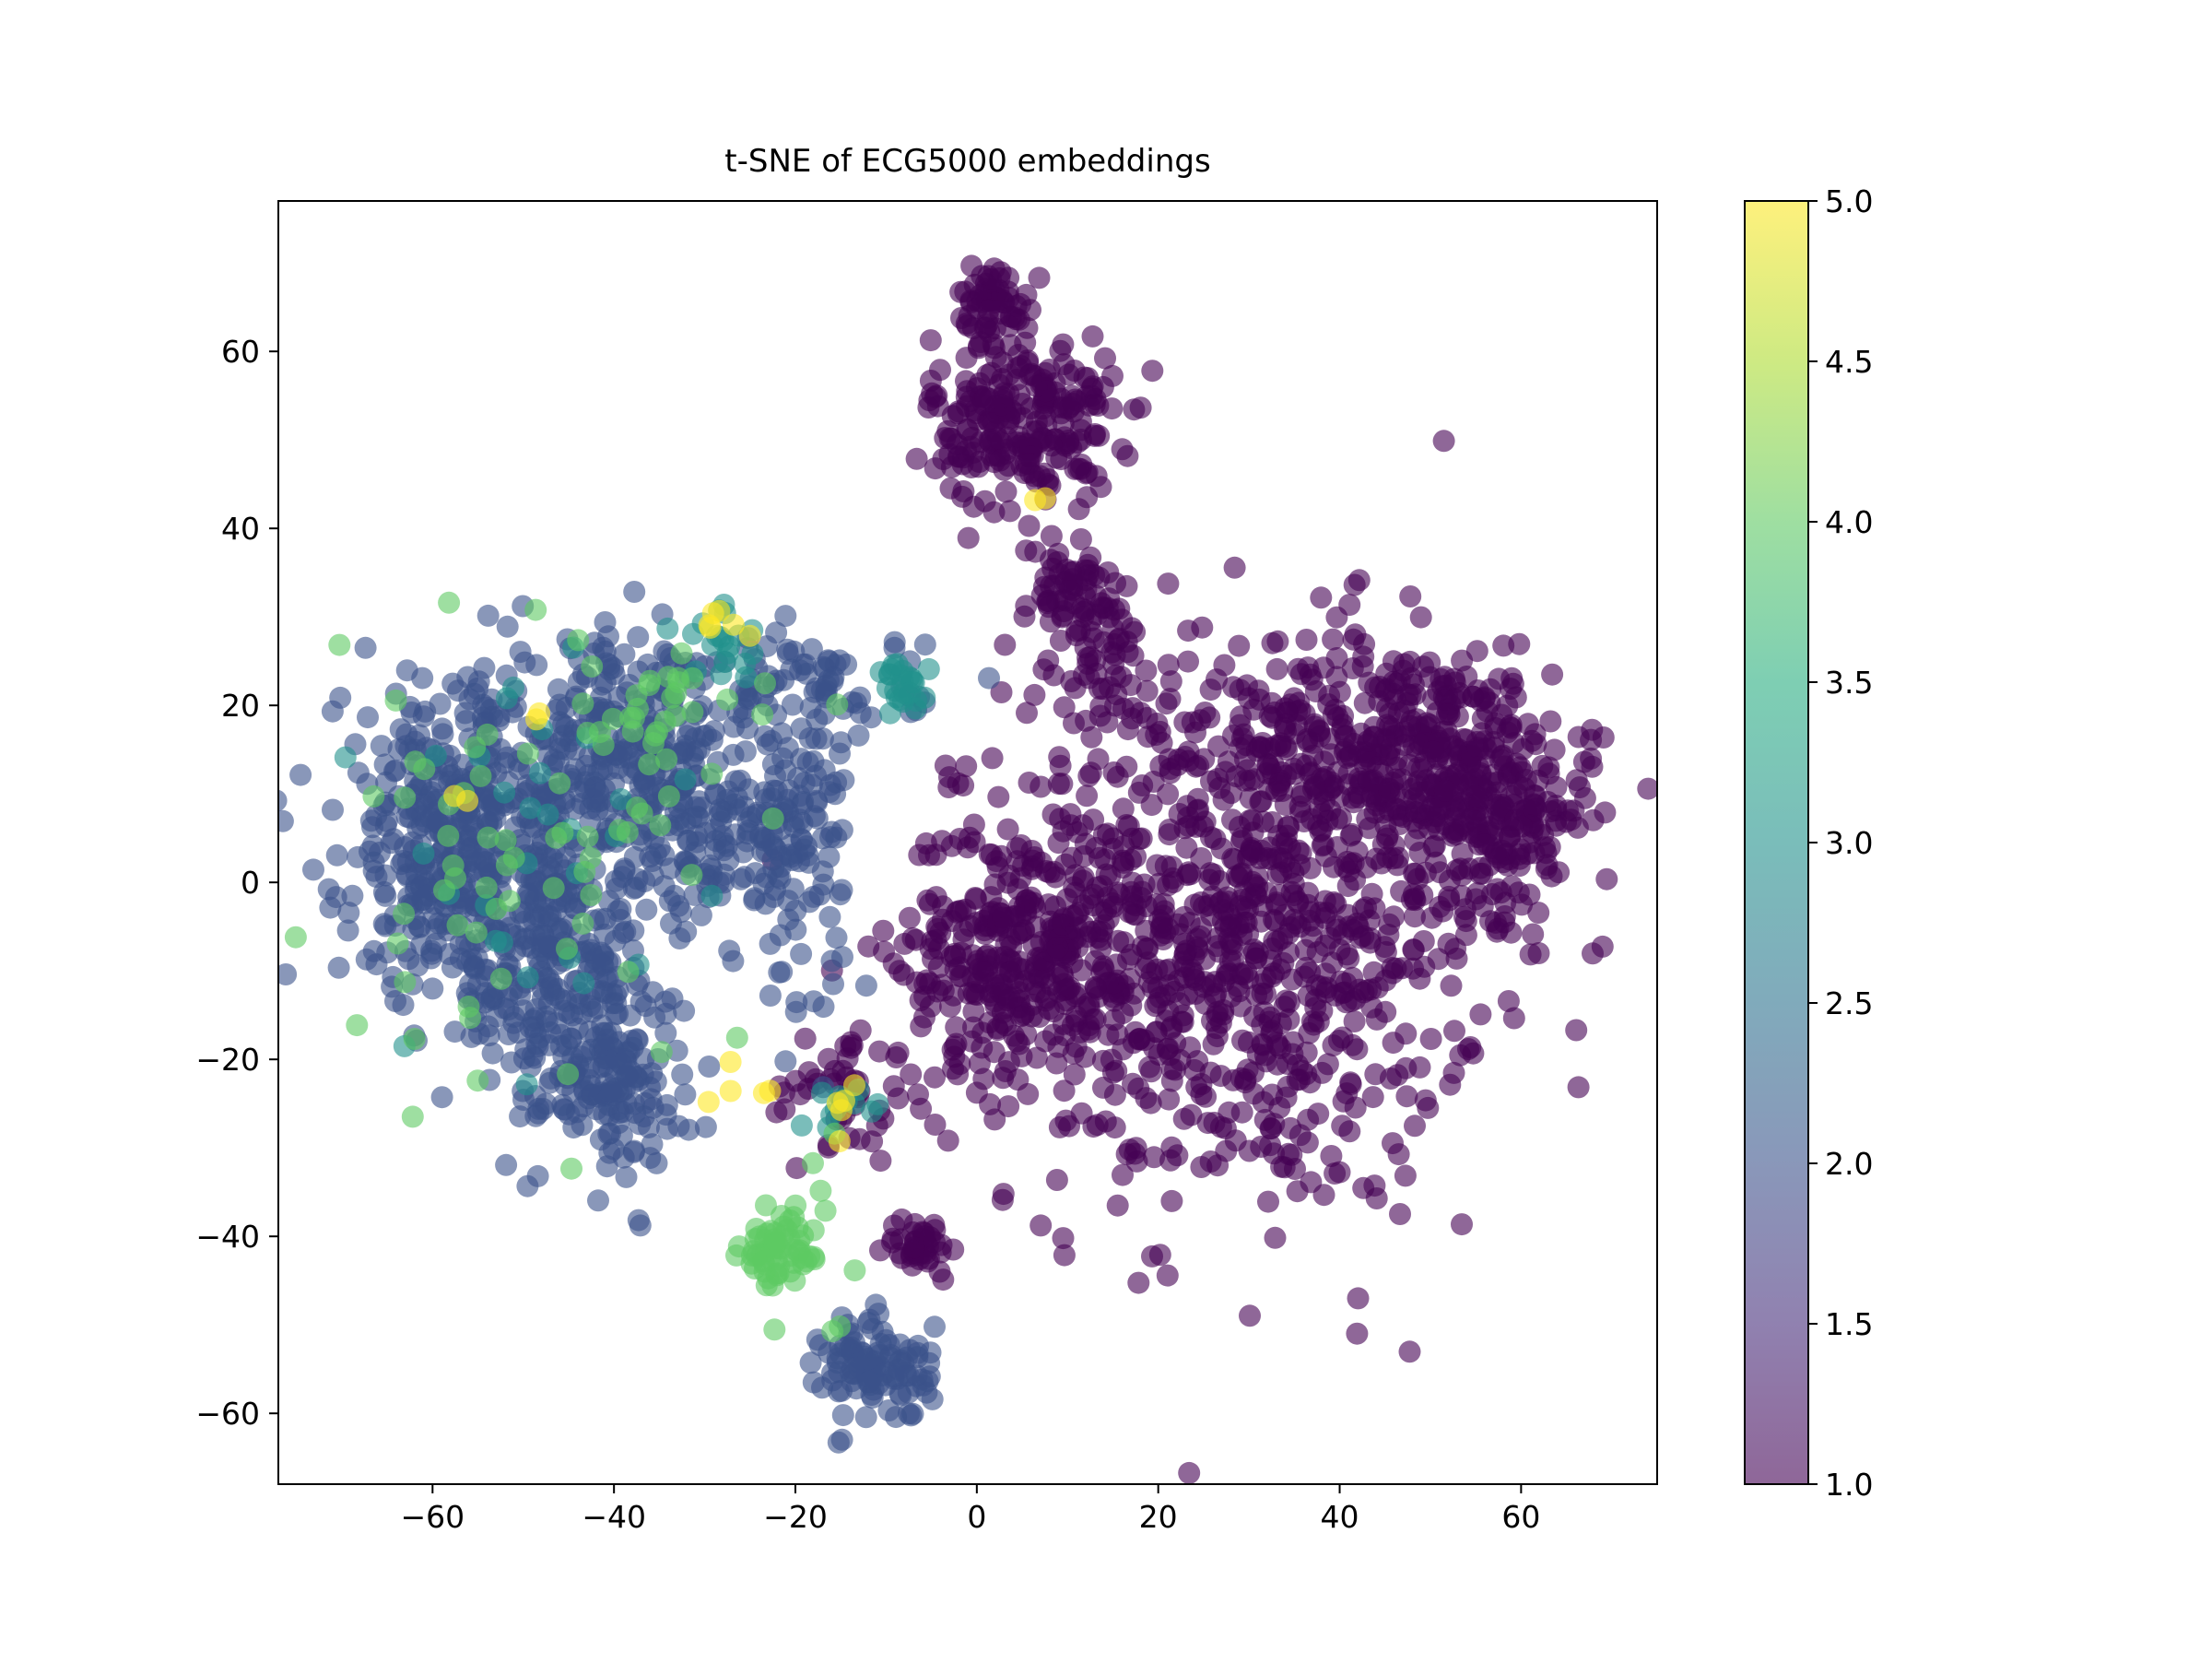  What do you see at coordinates (227, 1060) in the screenshot?
I see `y-tick-label: −20` at bounding box center [227, 1060].